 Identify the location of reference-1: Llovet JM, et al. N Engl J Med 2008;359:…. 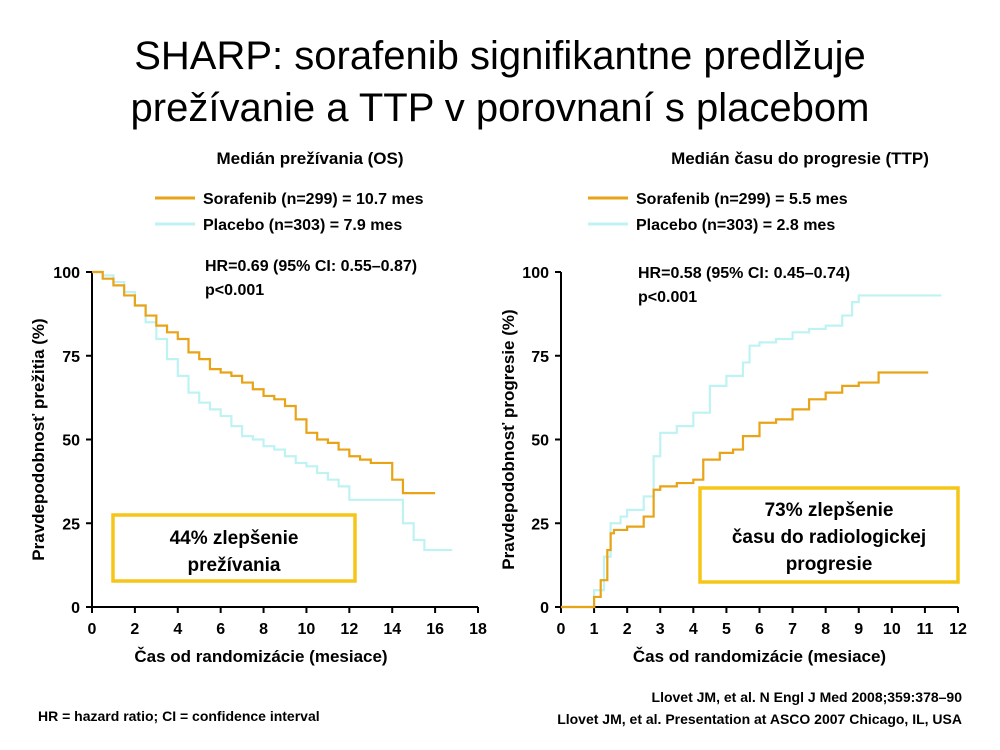
(806, 697).